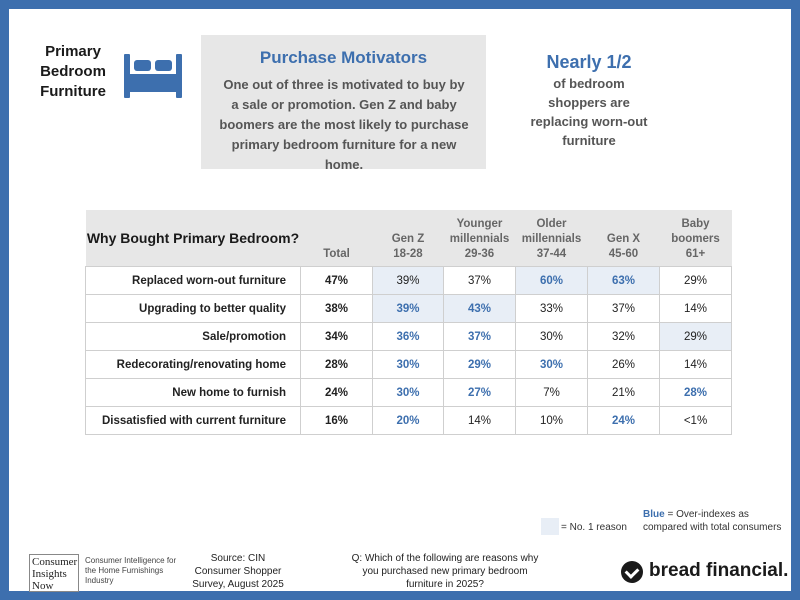  I want to click on value-cell: 33%, so click(551, 308).